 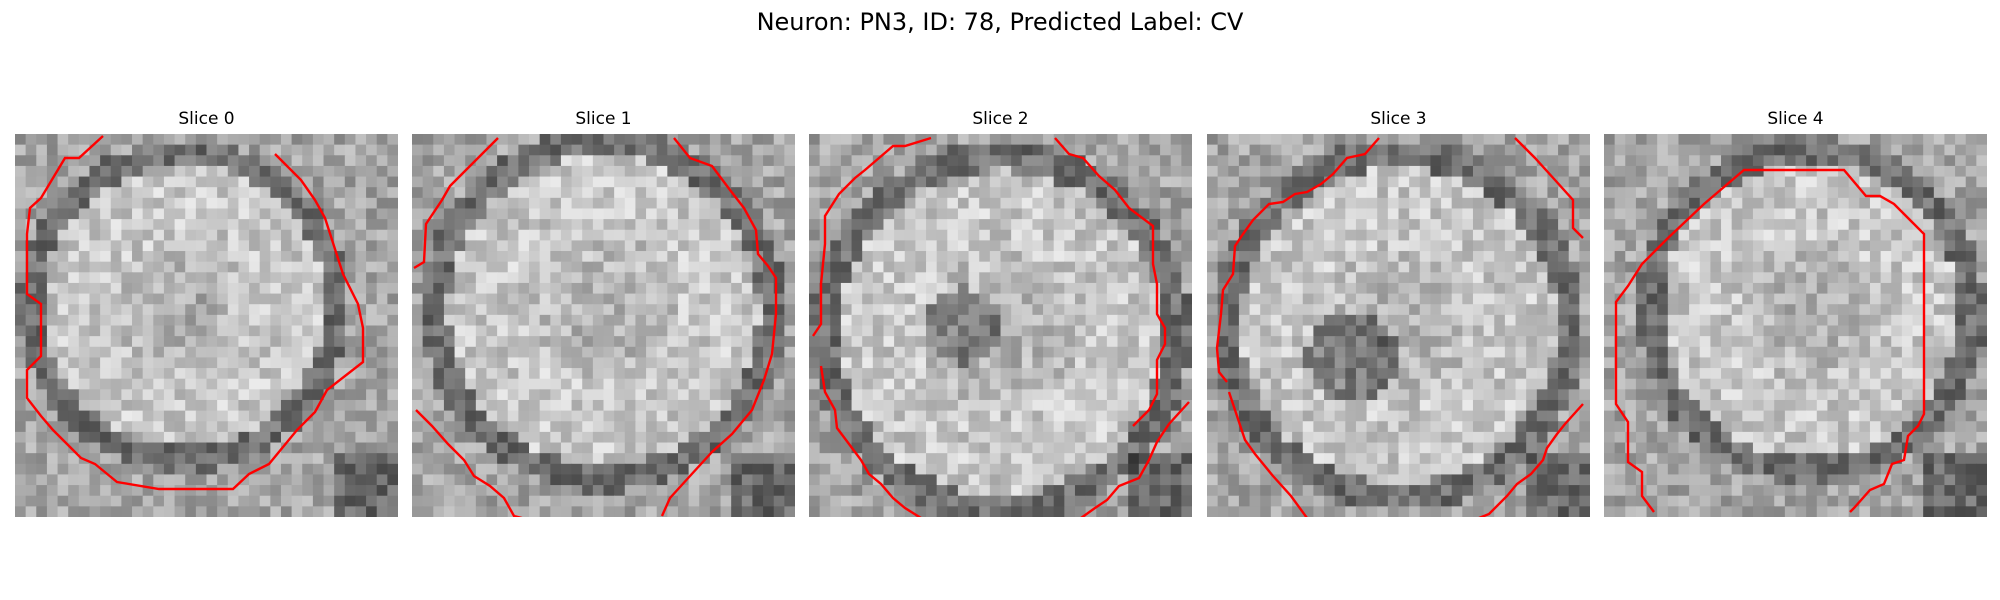 What do you see at coordinates (1770, 340) in the screenshot?
I see `contour-main` at bounding box center [1770, 340].